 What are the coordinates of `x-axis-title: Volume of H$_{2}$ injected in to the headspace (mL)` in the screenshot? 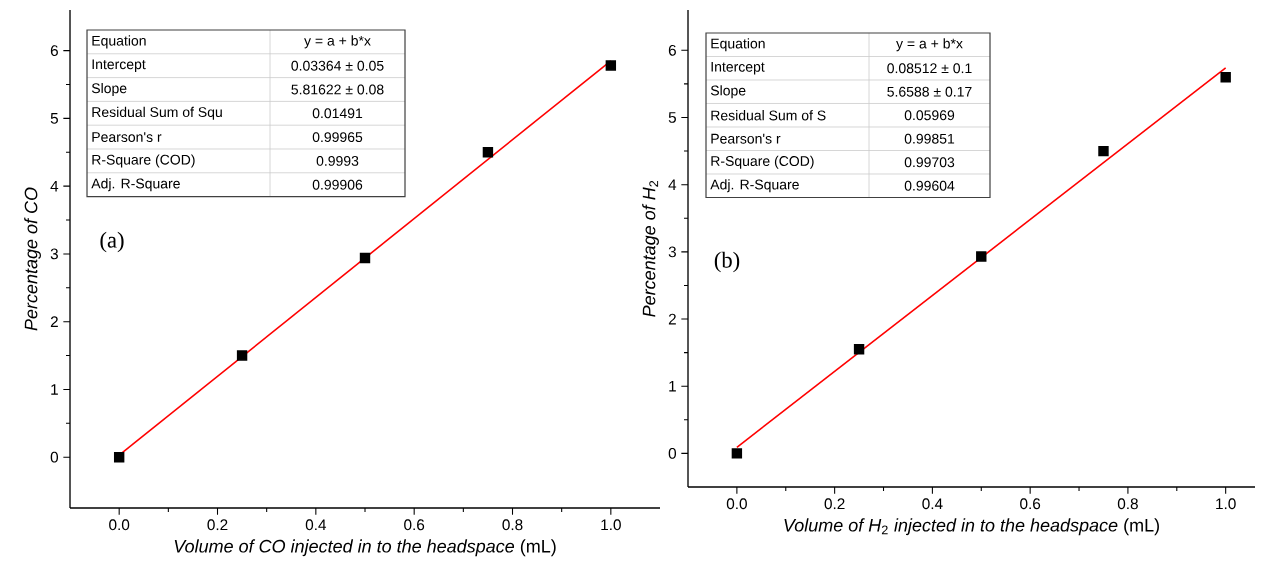 It's located at (971, 527).